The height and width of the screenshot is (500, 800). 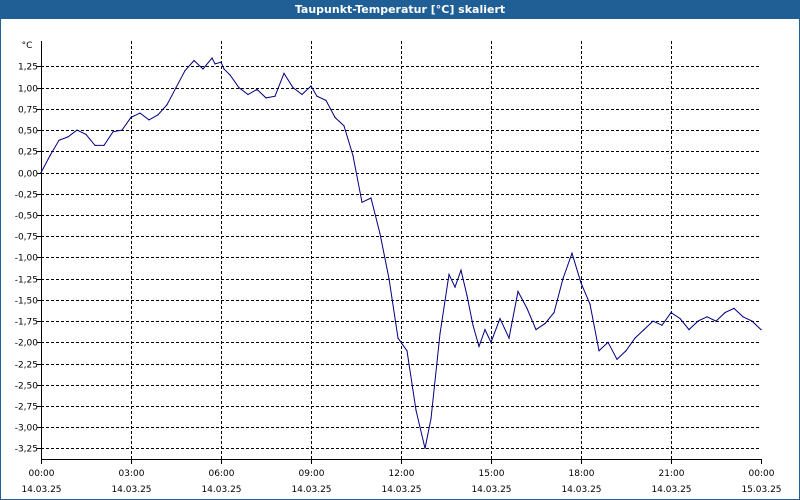 I want to click on y-tick-label: -2,75, so click(x=26, y=408).